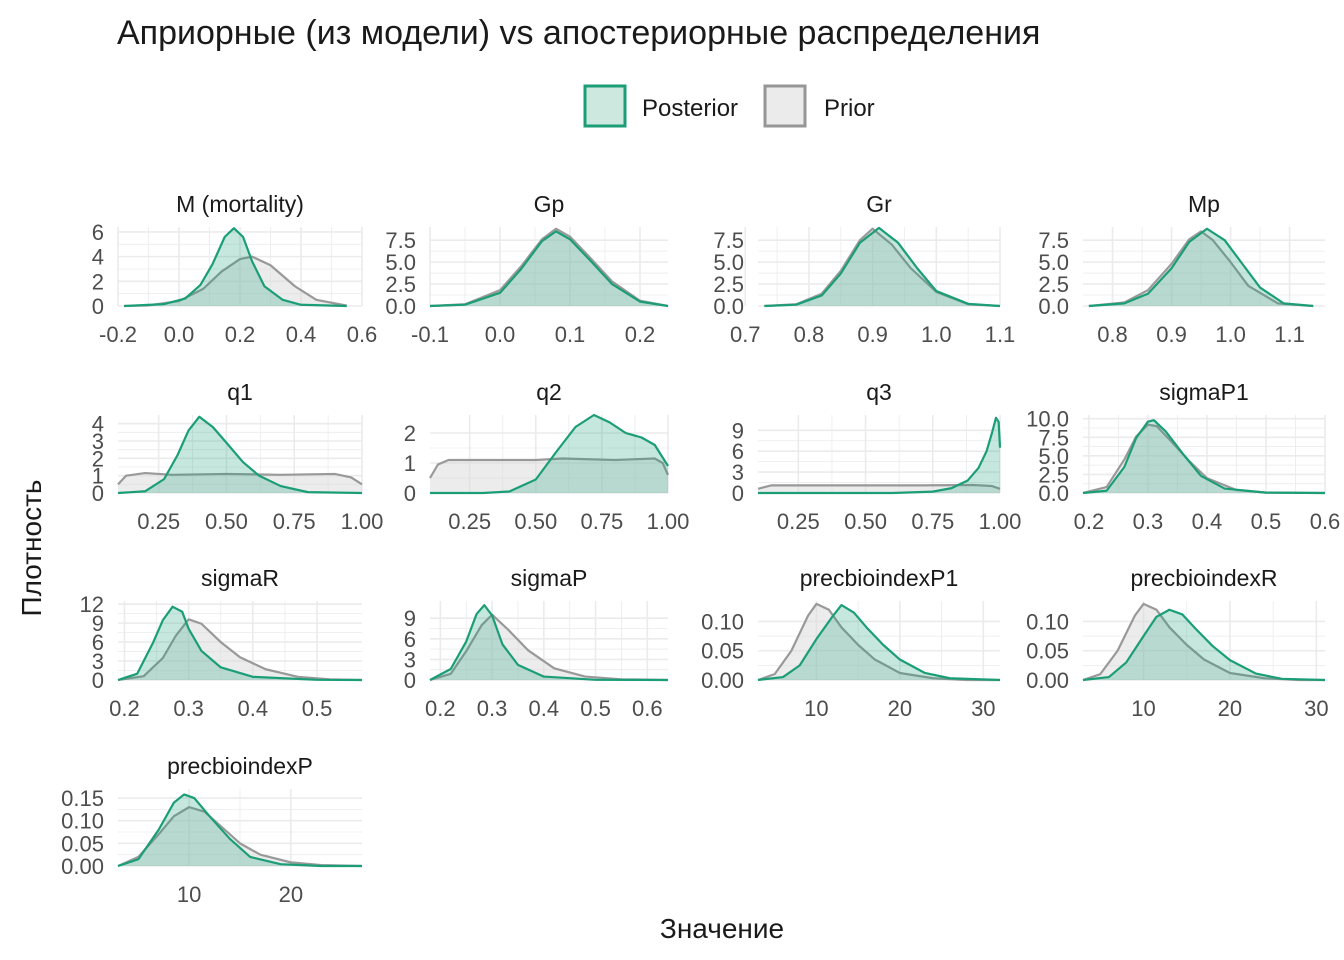 This screenshot has height=960, width=1344. I want to click on legend-key-prior, so click(785, 106).